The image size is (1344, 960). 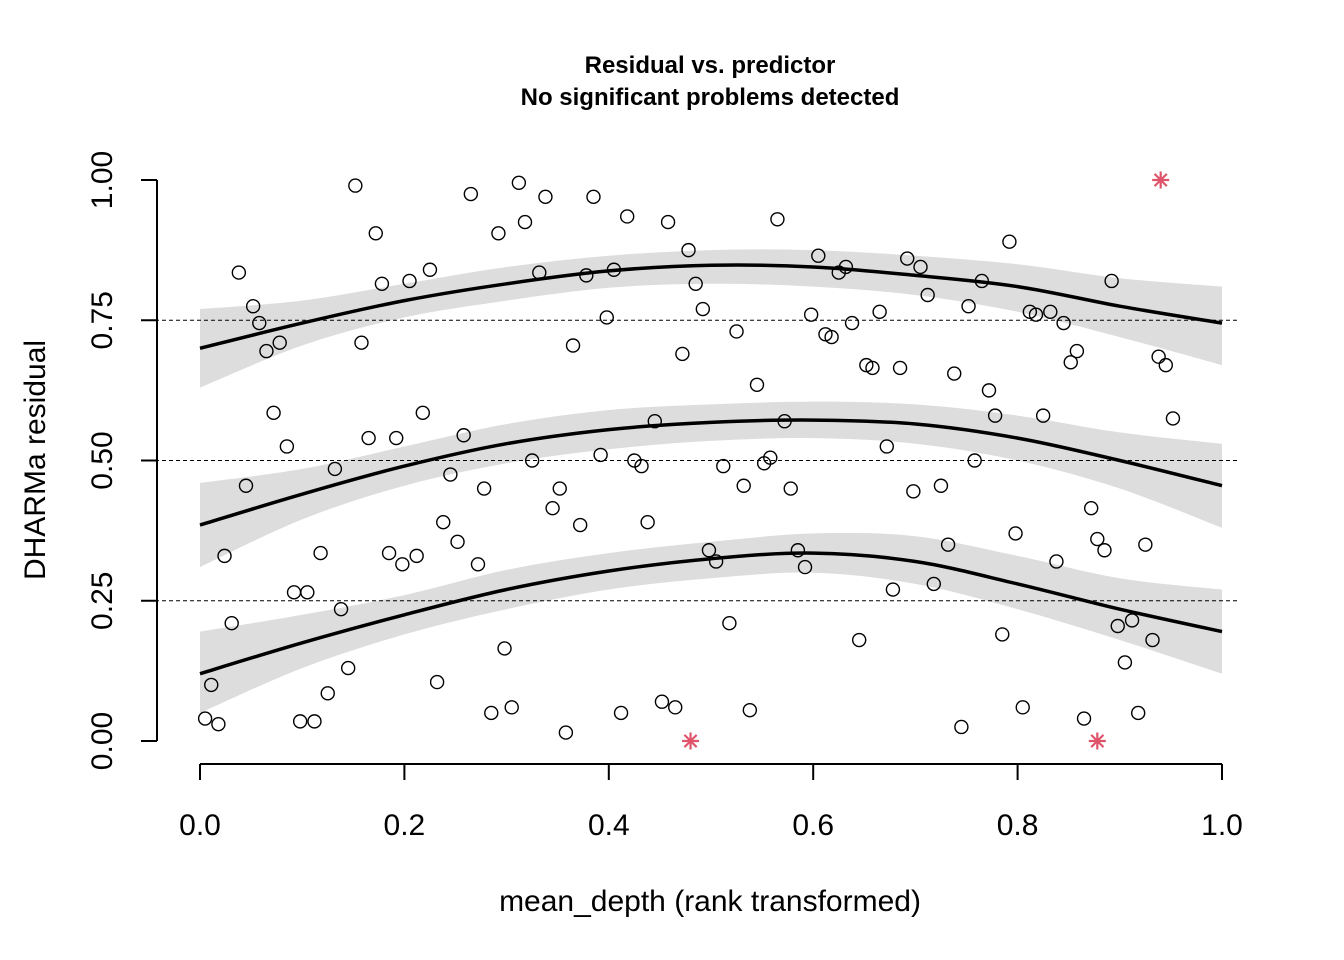 I want to click on confidence-band-q0.25, so click(x=711, y=622).